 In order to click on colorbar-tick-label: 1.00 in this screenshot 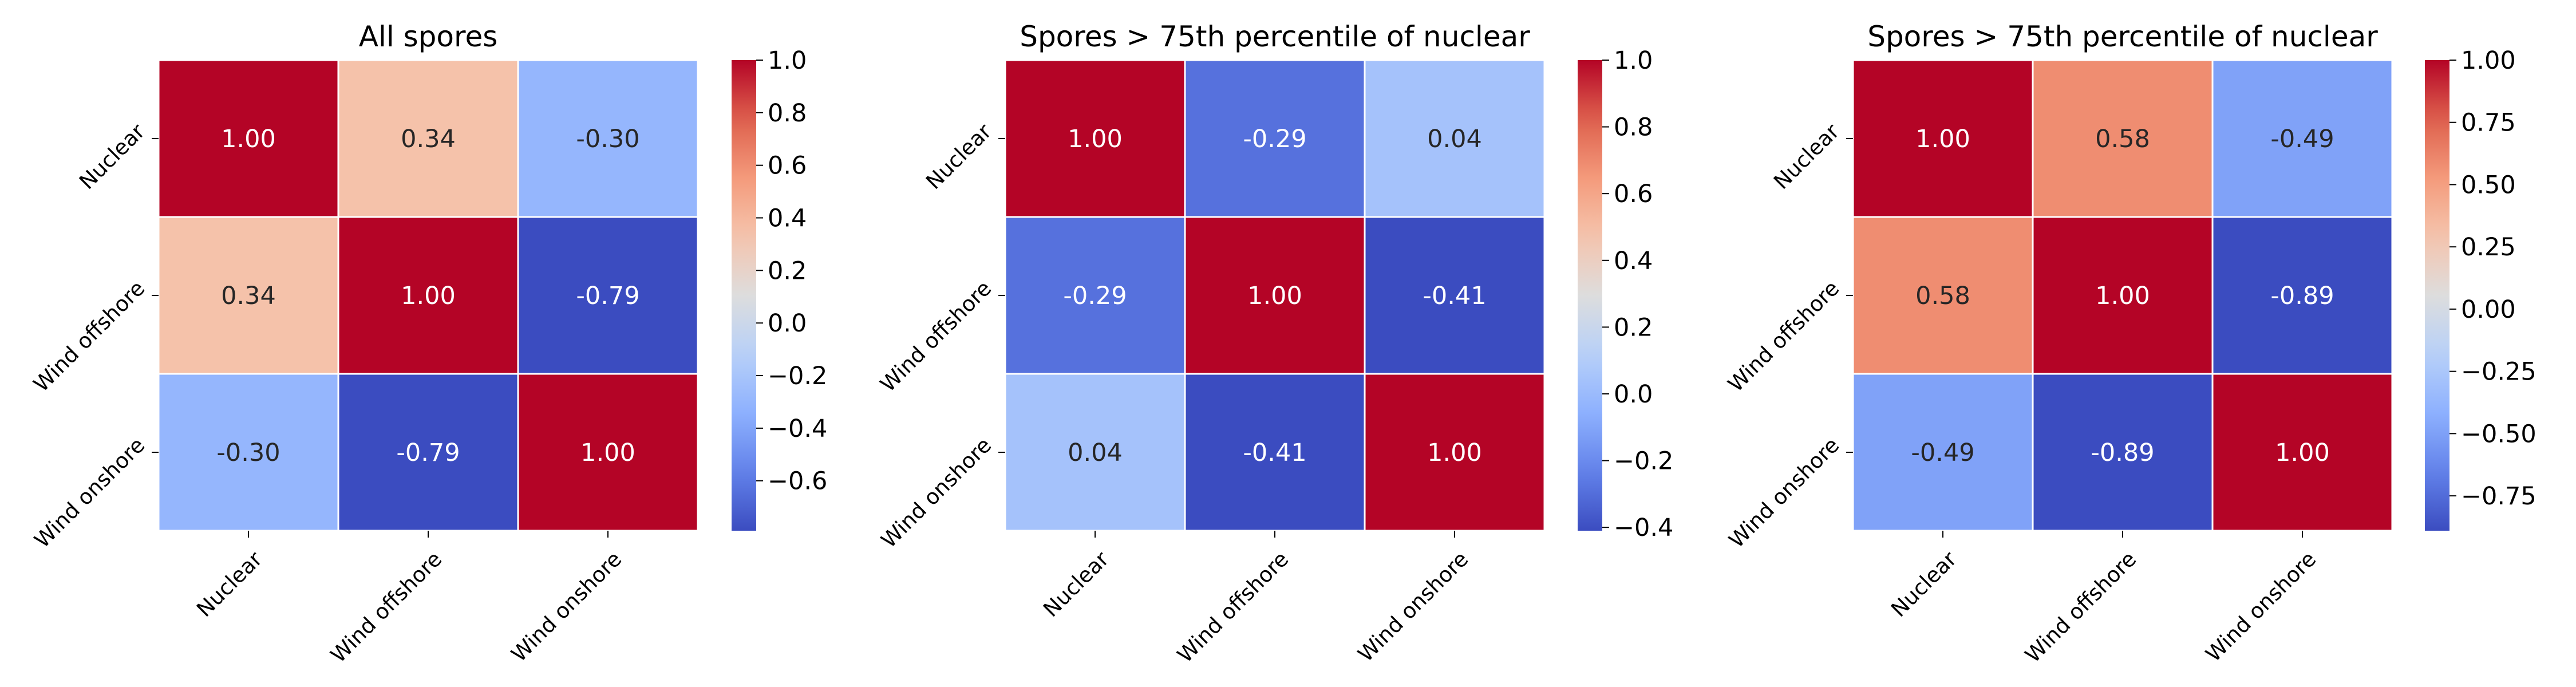, I will do `click(2488, 60)`.